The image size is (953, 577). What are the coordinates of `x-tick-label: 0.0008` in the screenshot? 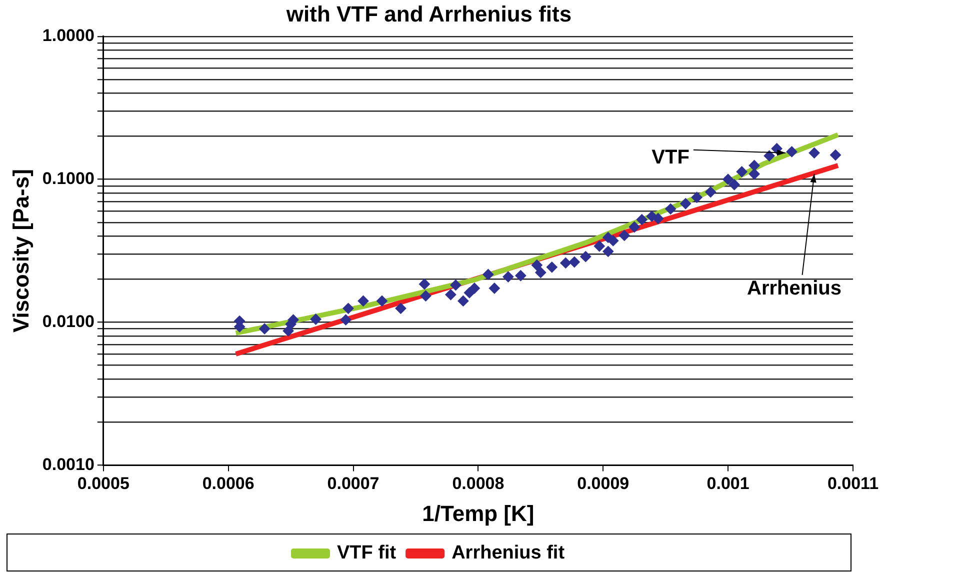 It's located at (478, 484).